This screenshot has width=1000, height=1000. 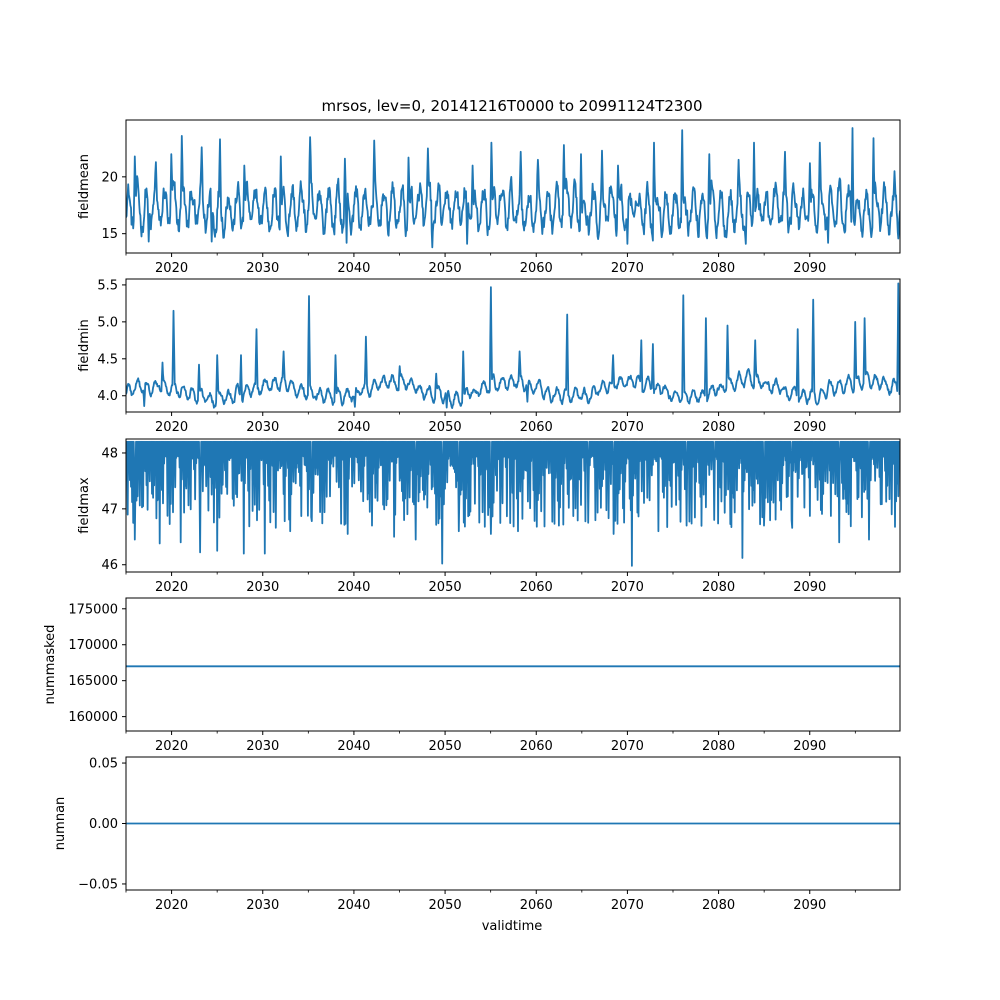 I want to click on y-tick-label: 170000, so click(x=93, y=645).